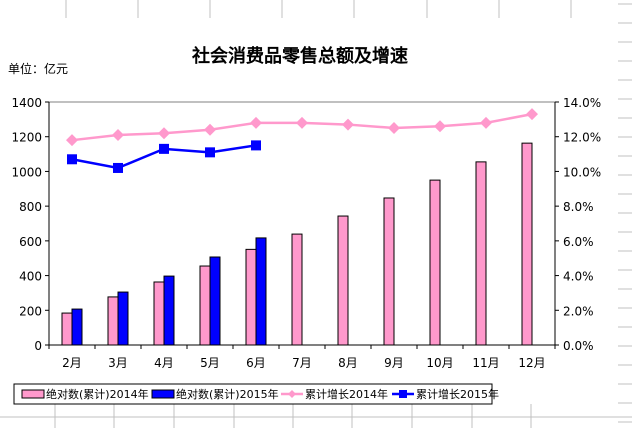  I want to click on chart-title: 社会消费品零售总额及增速, so click(300, 56).